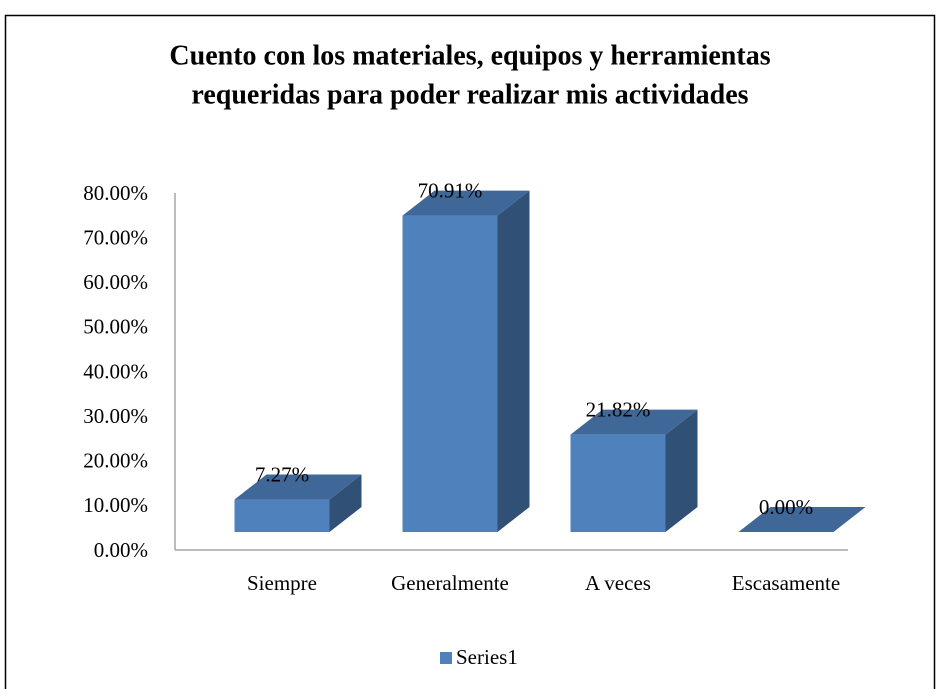 The image size is (940, 689). Describe the element at coordinates (115, 193) in the screenshot. I see `y-tick-label: 80.00%` at that location.